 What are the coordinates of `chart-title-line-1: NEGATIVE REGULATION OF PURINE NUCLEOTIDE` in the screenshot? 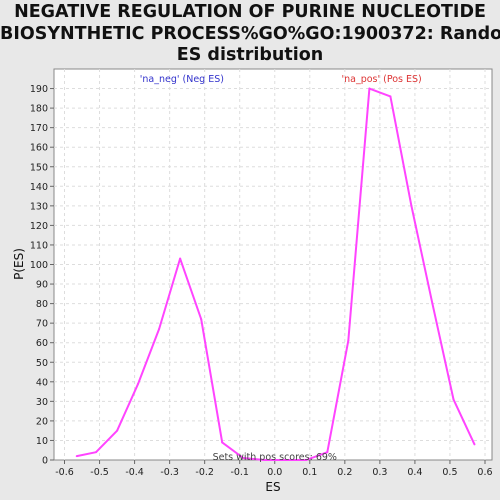 It's located at (250, 12).